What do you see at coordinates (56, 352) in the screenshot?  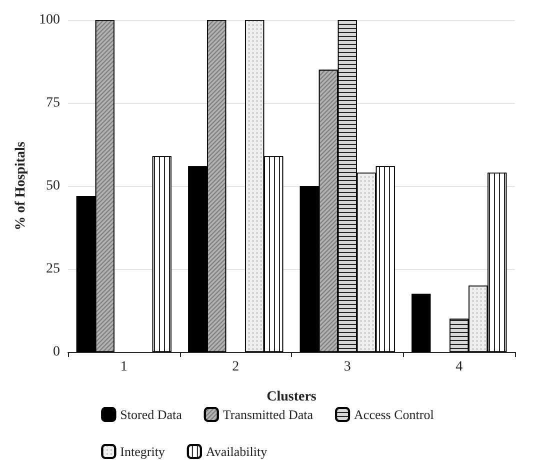 I see `y-tick-label: 0` at bounding box center [56, 352].